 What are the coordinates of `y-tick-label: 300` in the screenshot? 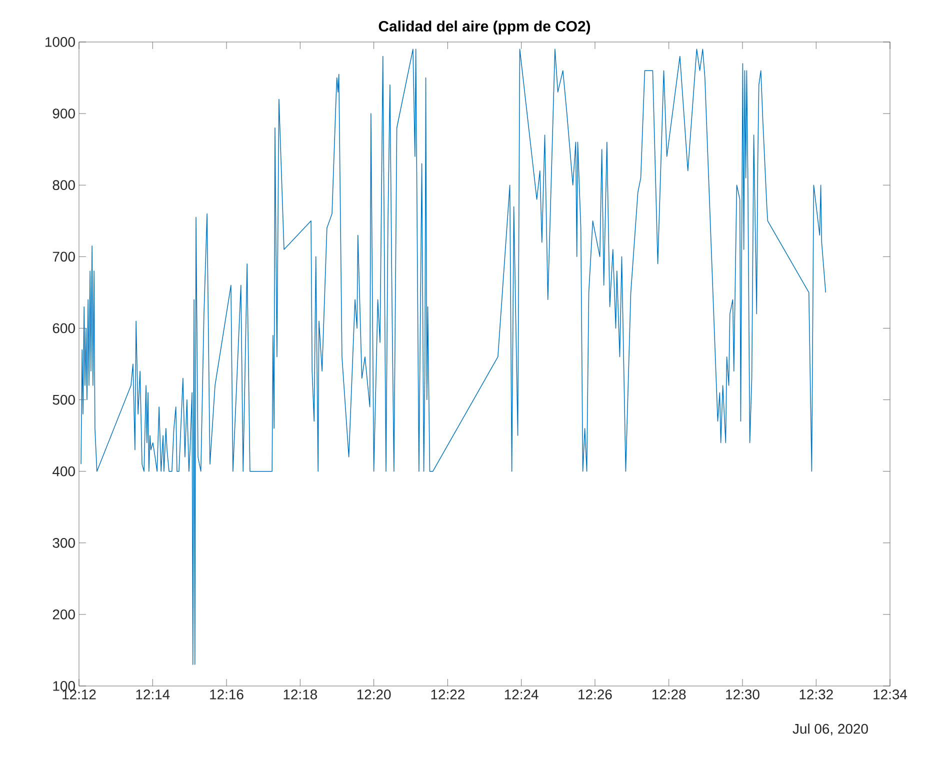 It's located at (63, 543).